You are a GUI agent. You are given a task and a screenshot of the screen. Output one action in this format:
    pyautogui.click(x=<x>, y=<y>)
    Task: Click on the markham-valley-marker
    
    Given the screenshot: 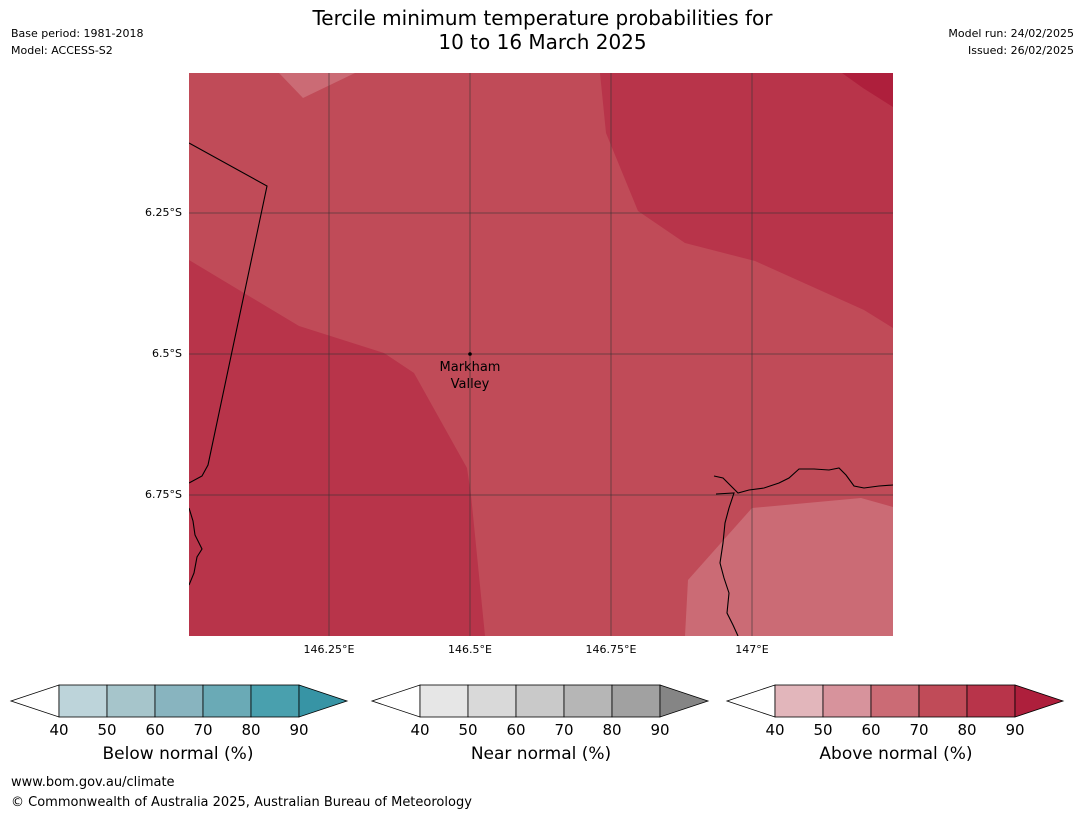 What is the action you would take?
    pyautogui.click(x=470, y=354)
    